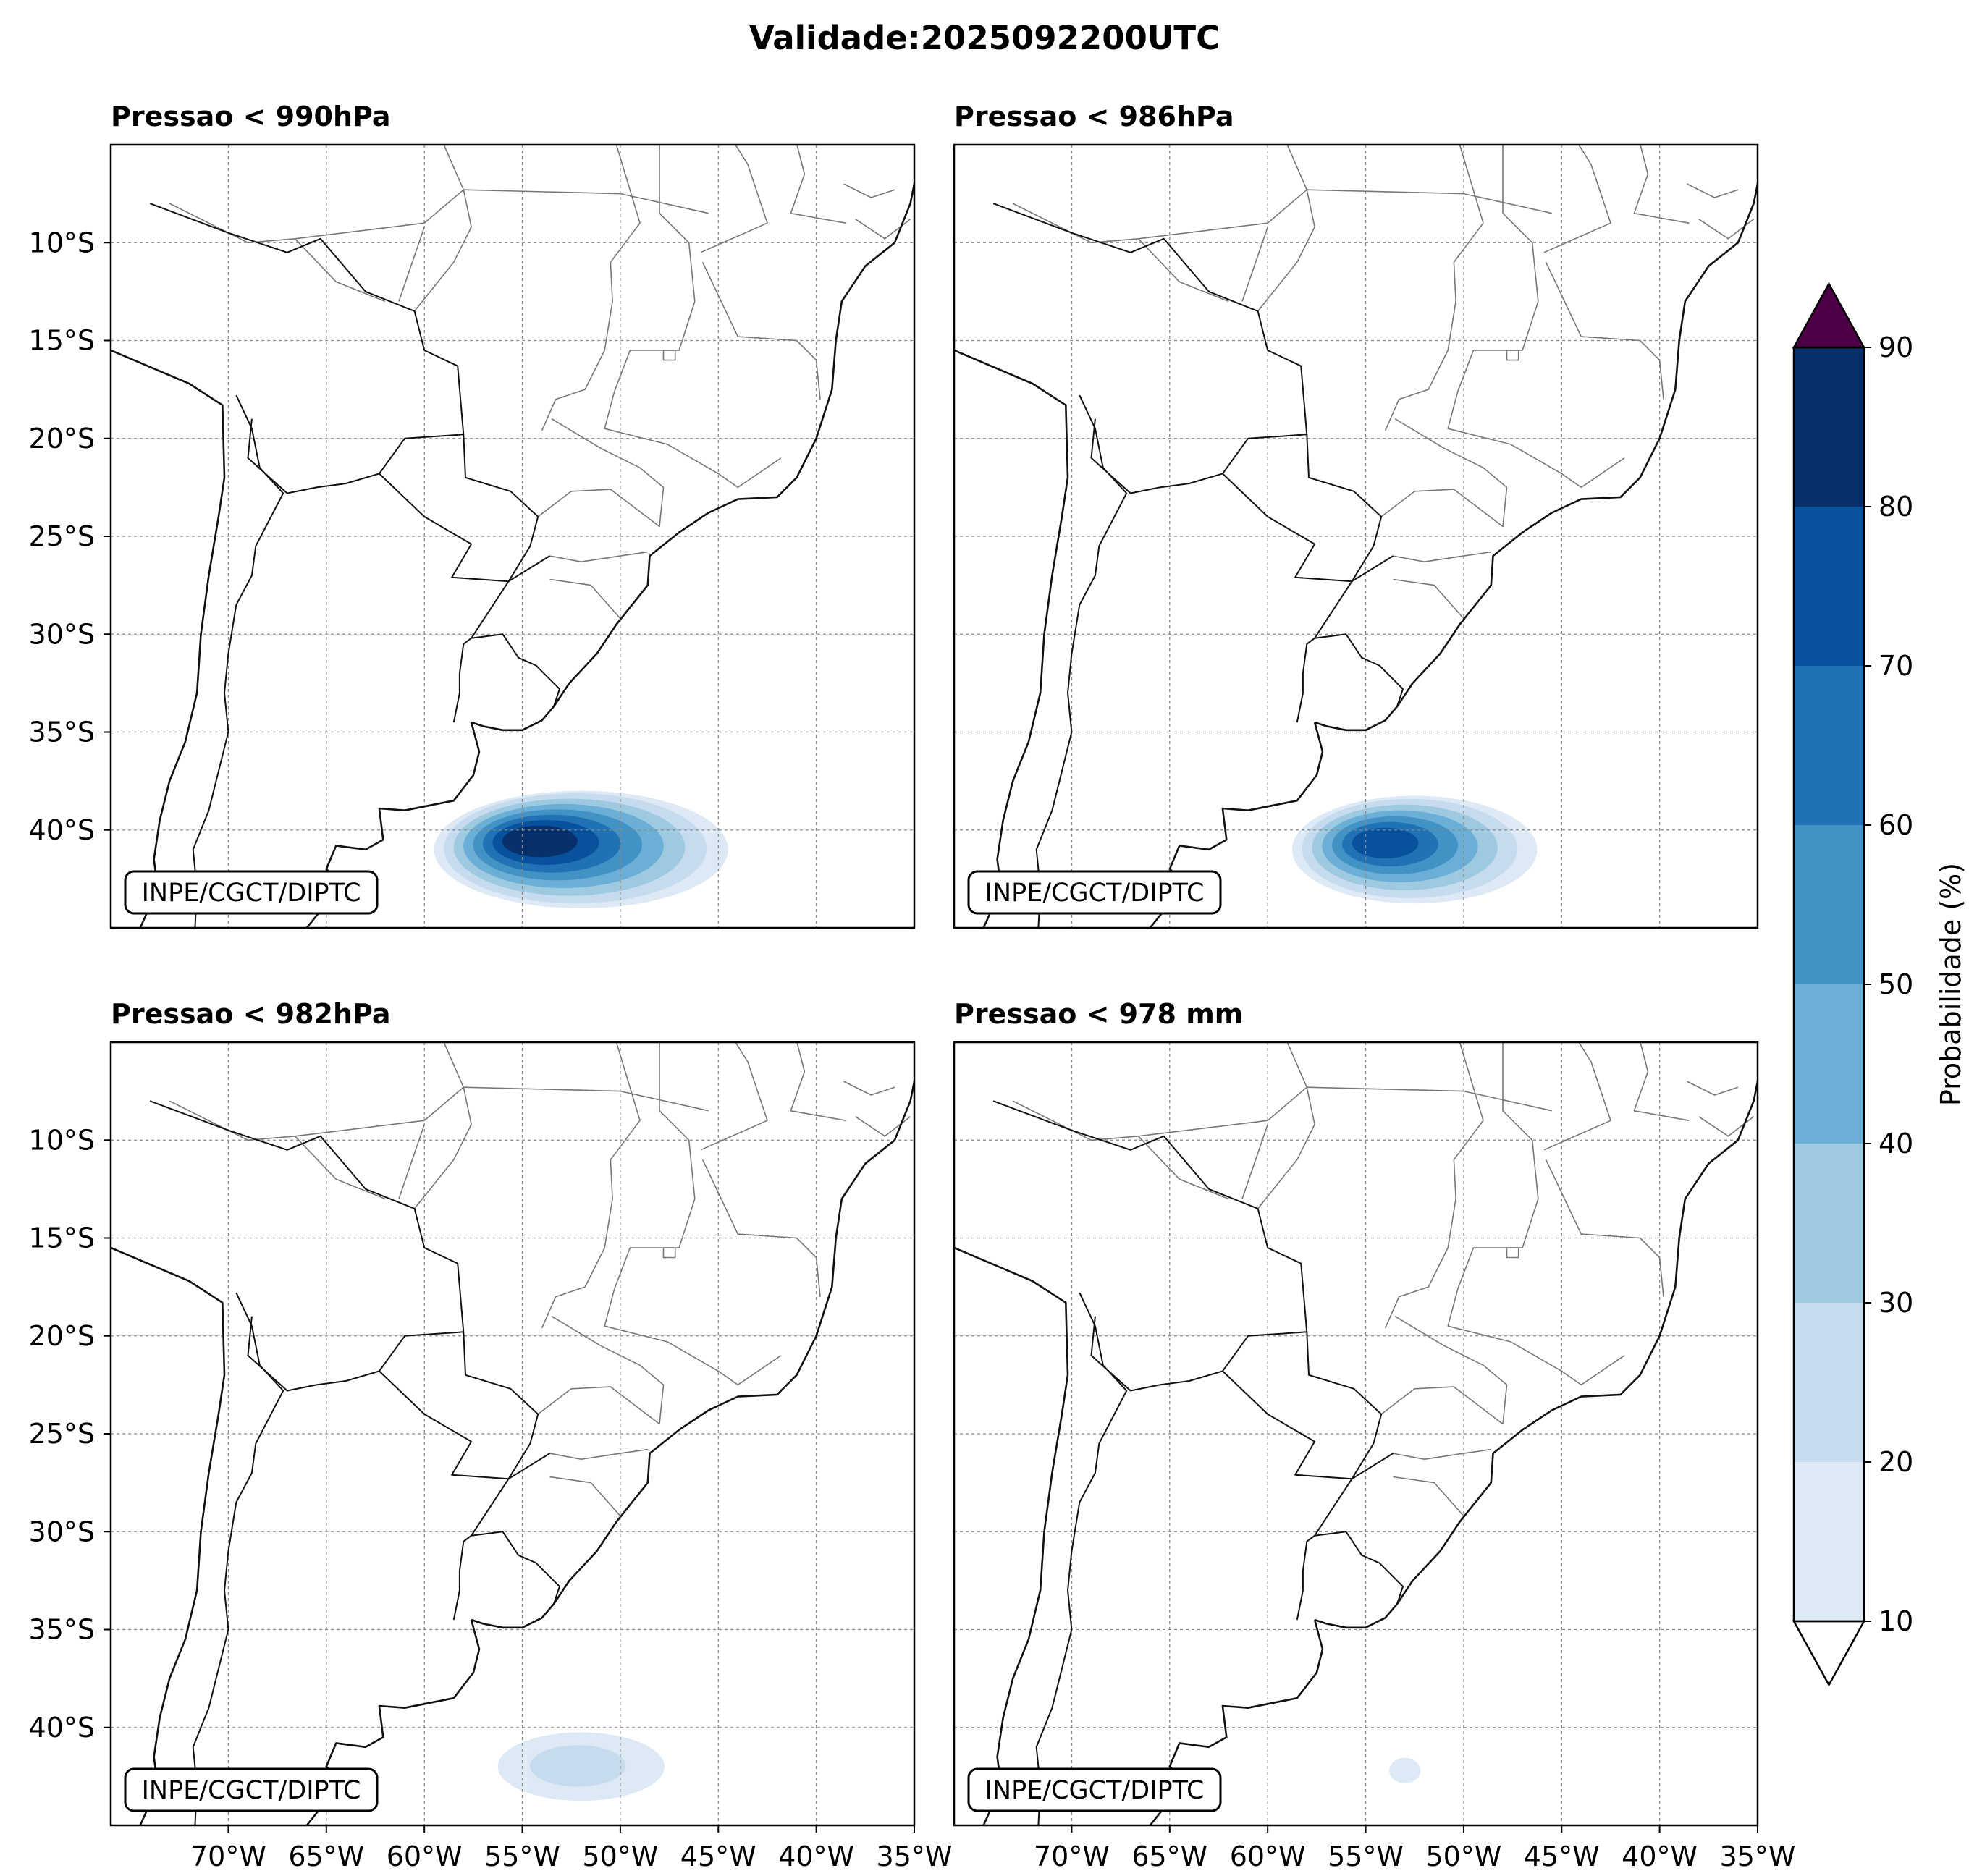 The width and height of the screenshot is (1969, 1876). I want to click on lon-tick-label: 35°W, so click(915, 1856).